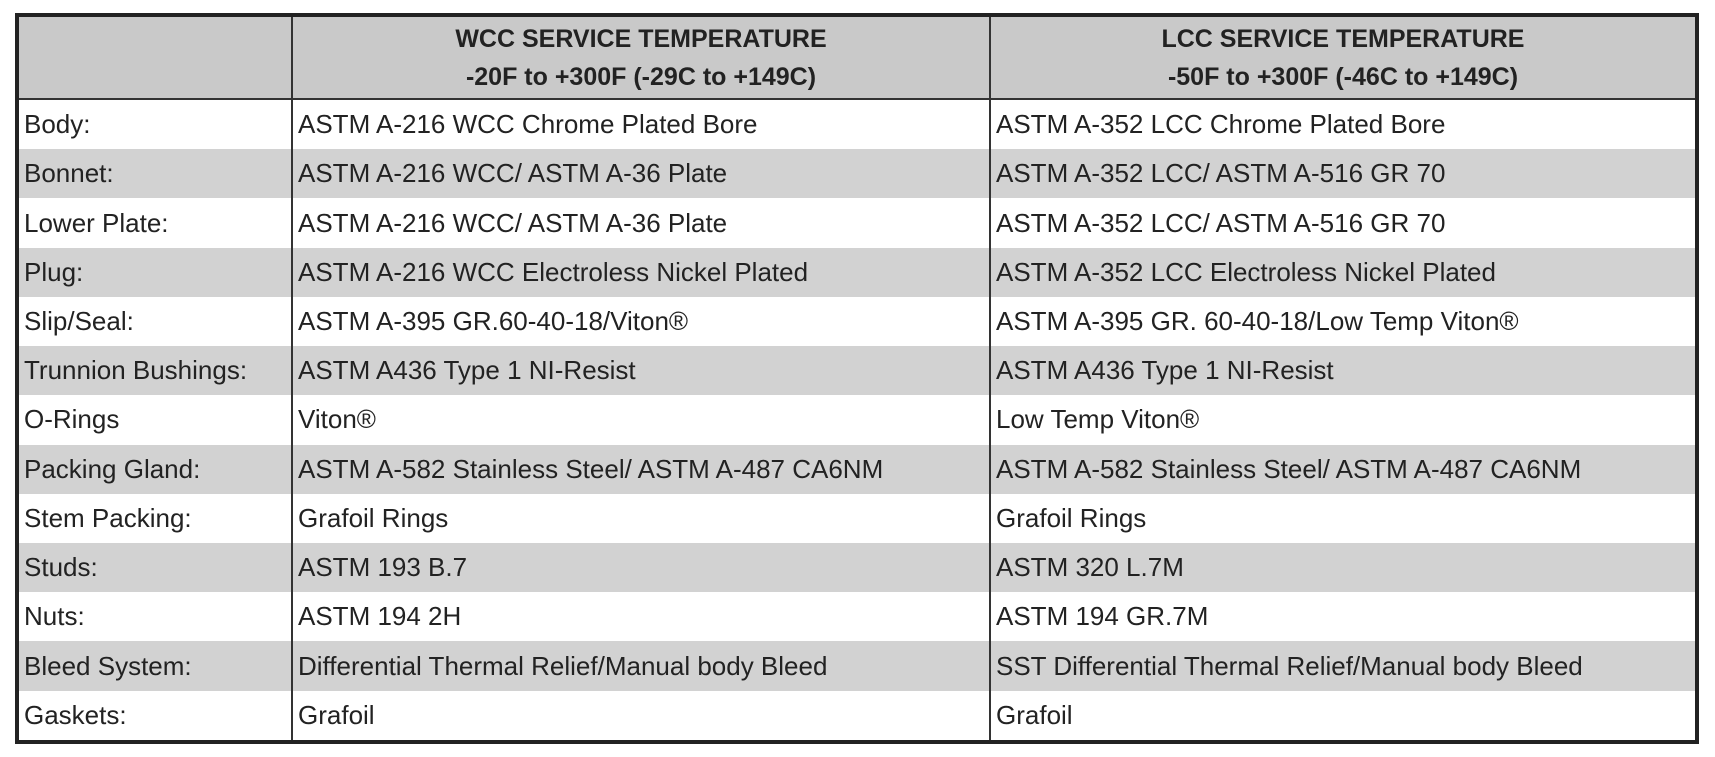  What do you see at coordinates (641, 76) in the screenshot?
I see `header-subtitle: -20F to +300F (-29C to +149C)` at bounding box center [641, 76].